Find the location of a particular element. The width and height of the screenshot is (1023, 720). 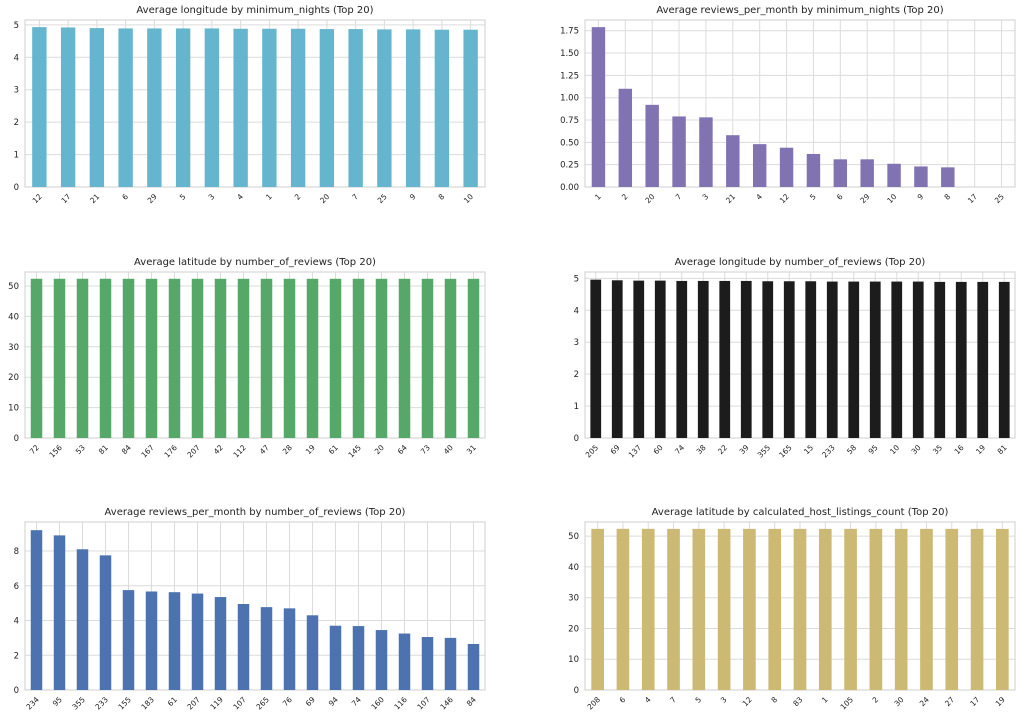

x-tick-label: 116 is located at coordinates (400, 703).